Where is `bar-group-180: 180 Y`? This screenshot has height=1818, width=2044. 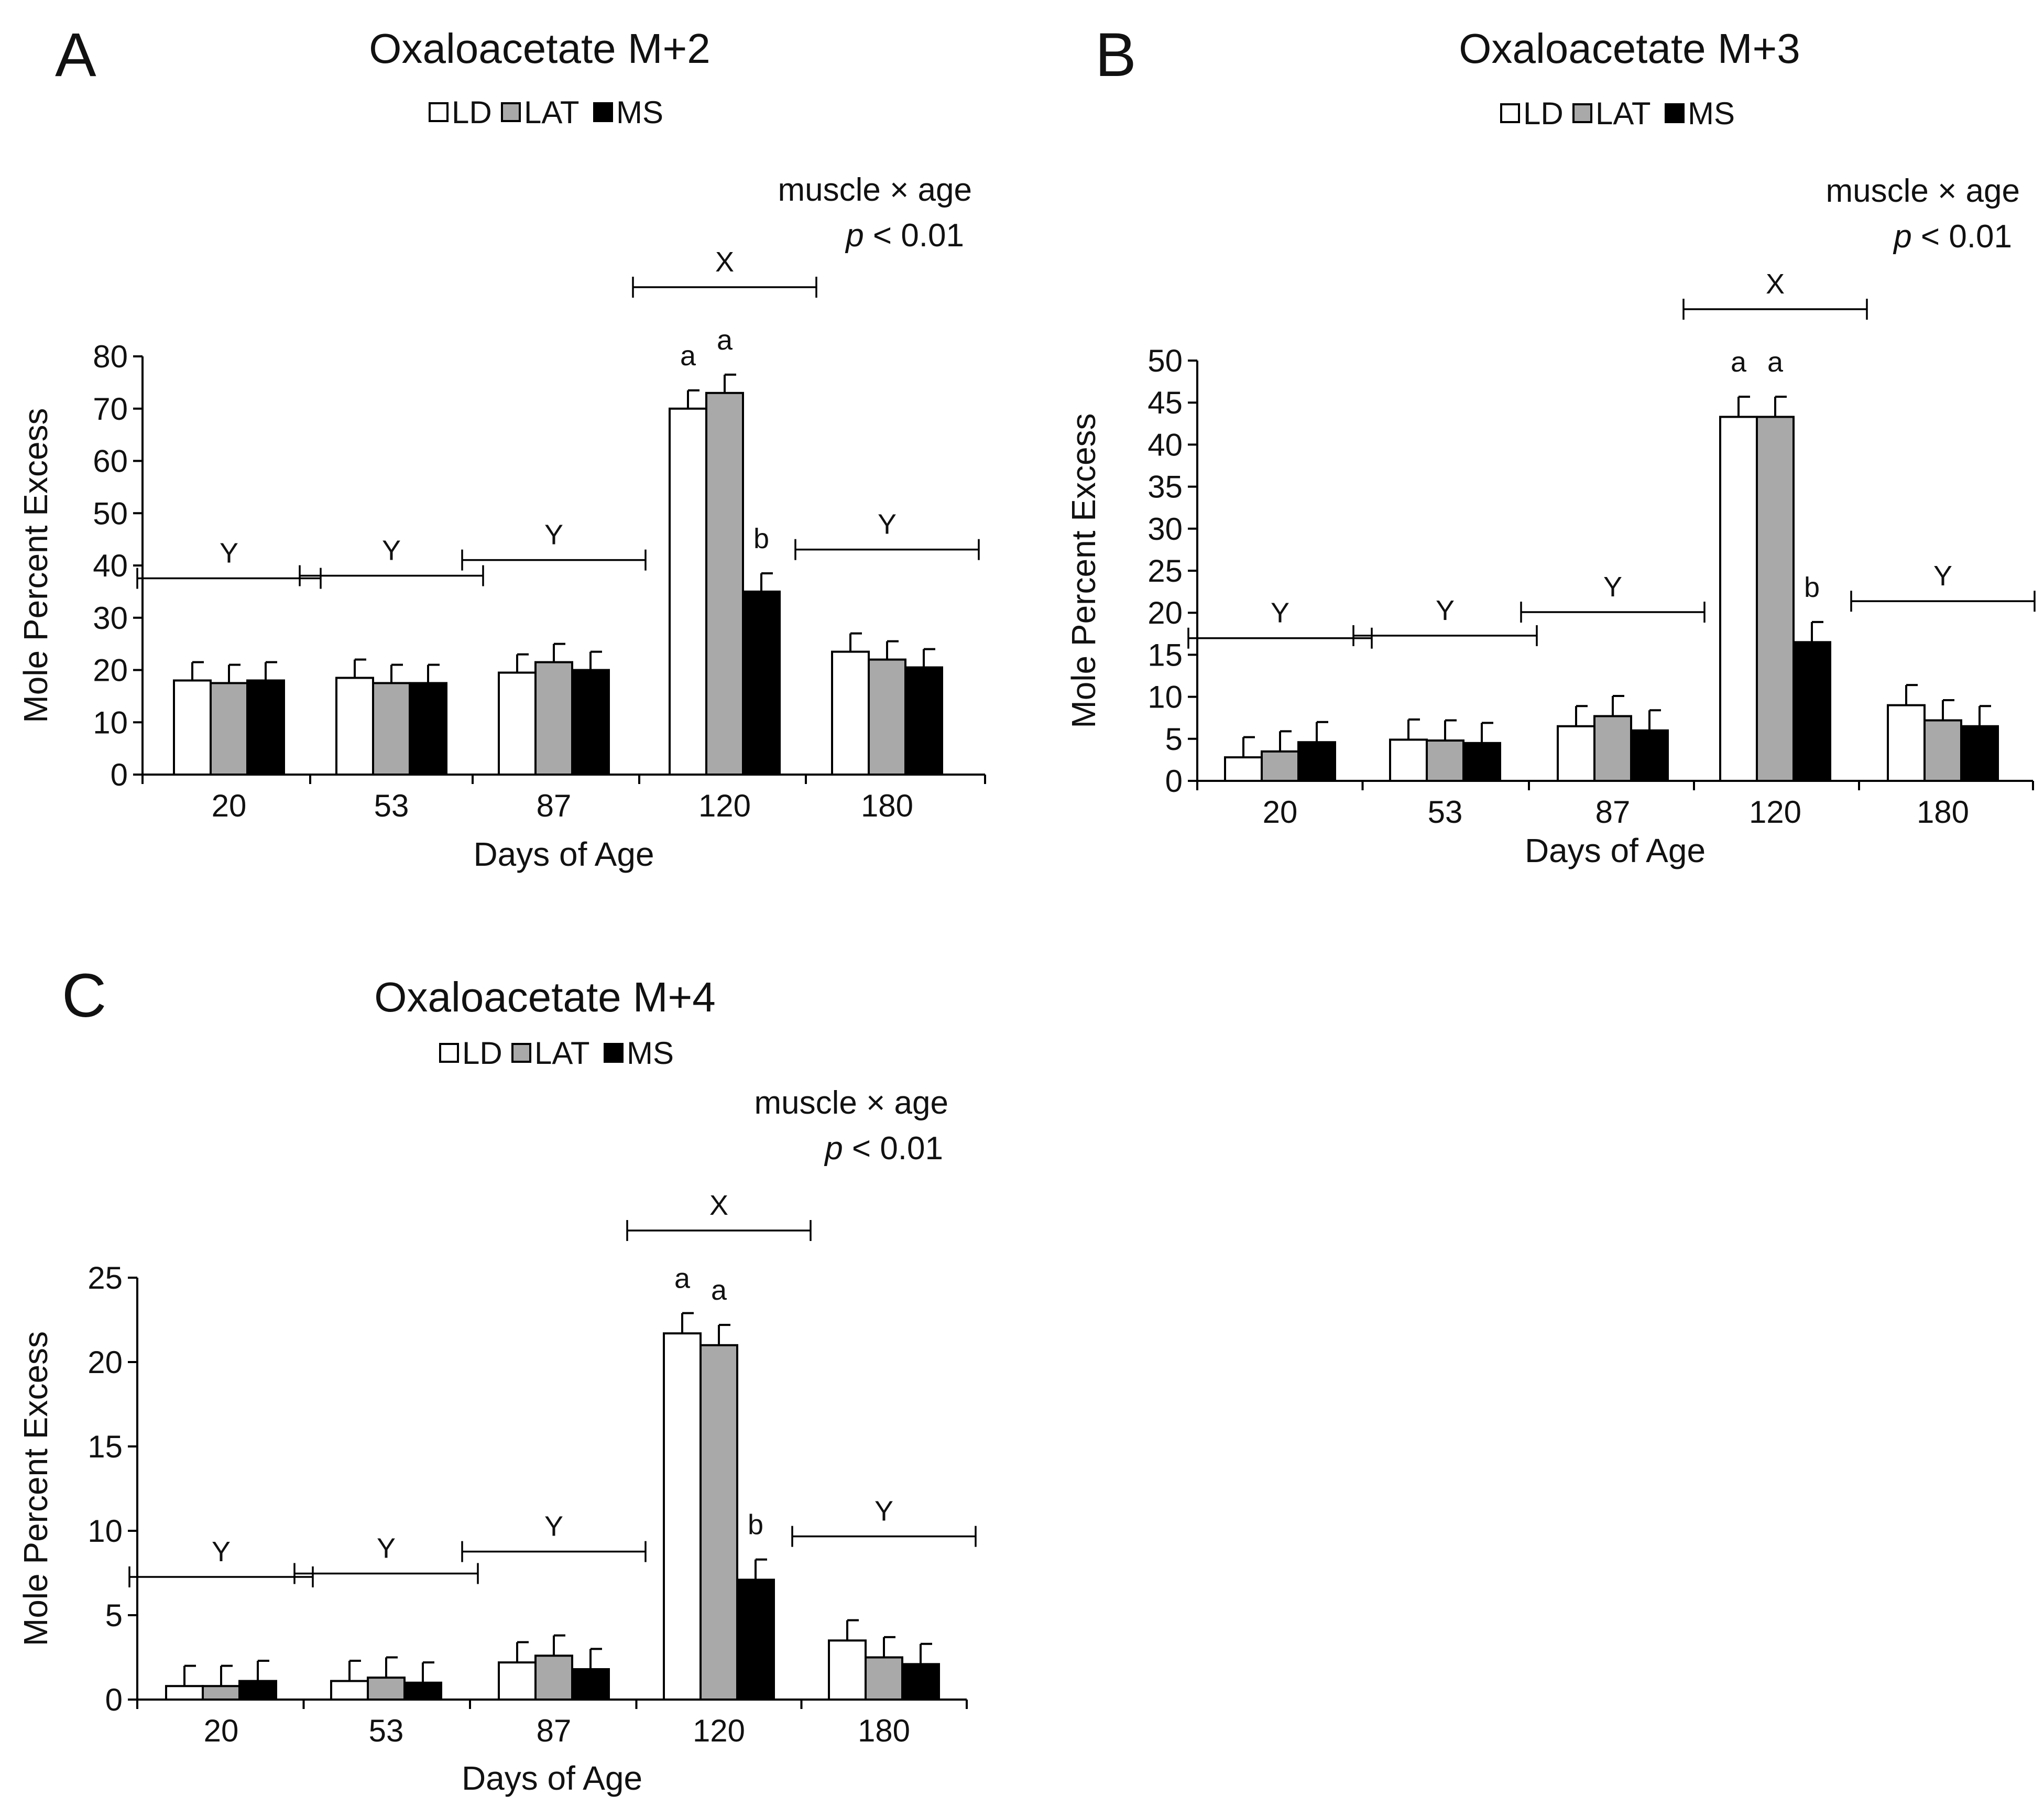 bar-group-180: 180 Y is located at coordinates (887, 666).